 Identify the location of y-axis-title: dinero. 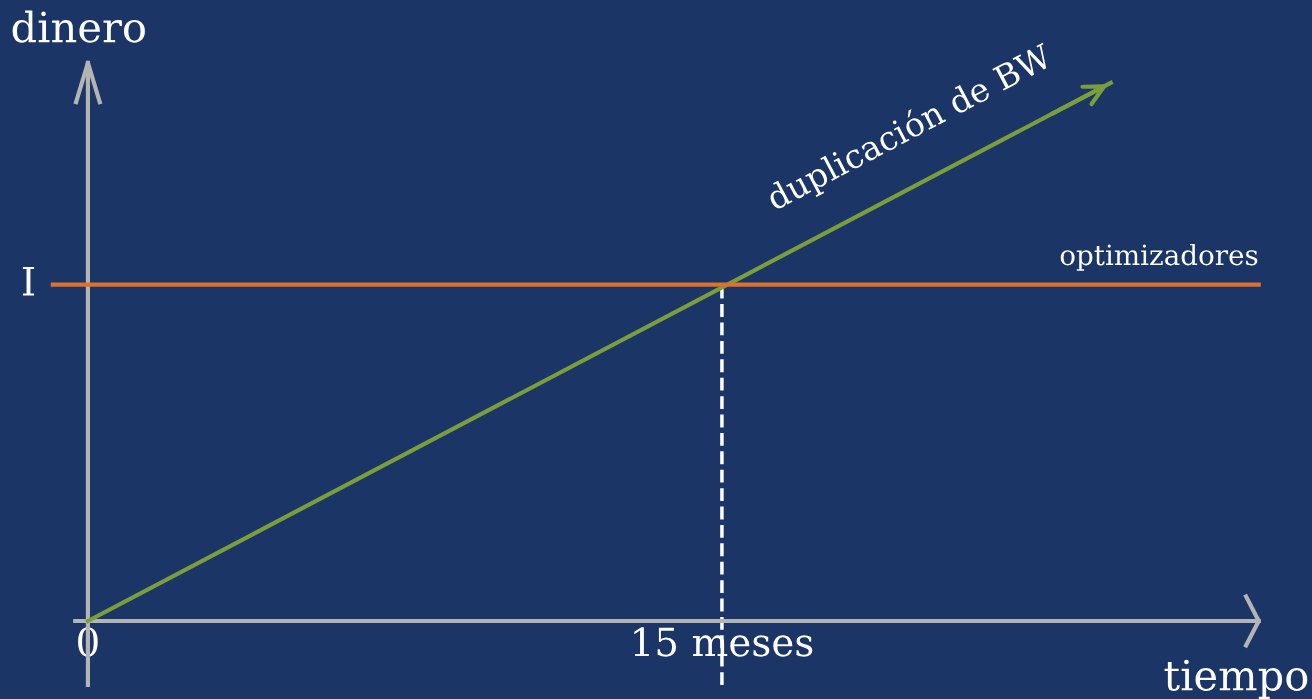
(78, 26).